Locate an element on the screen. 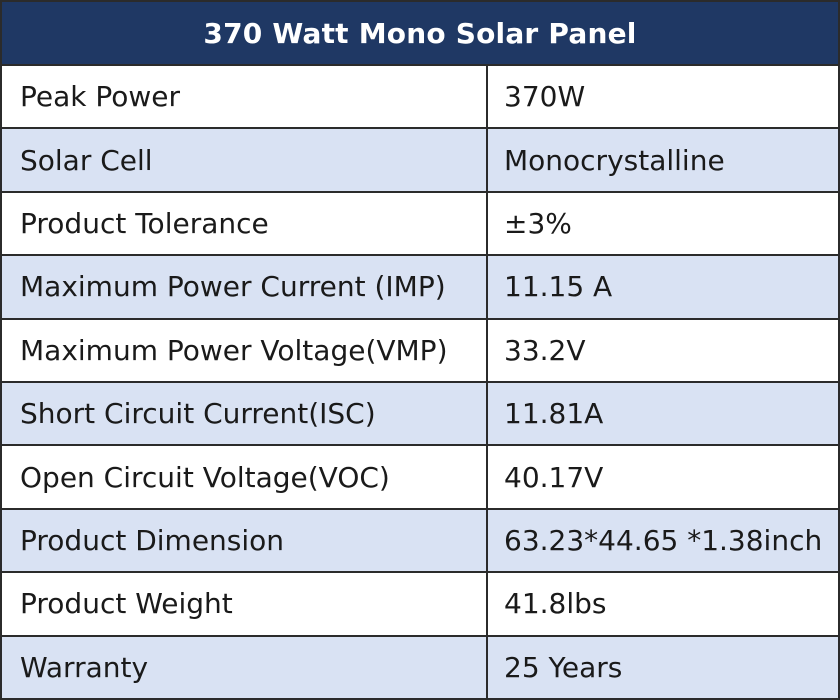 This screenshot has width=840, height=700. table-row: Product Dimension 63.23*44.65 *1.38inch is located at coordinates (420, 541).